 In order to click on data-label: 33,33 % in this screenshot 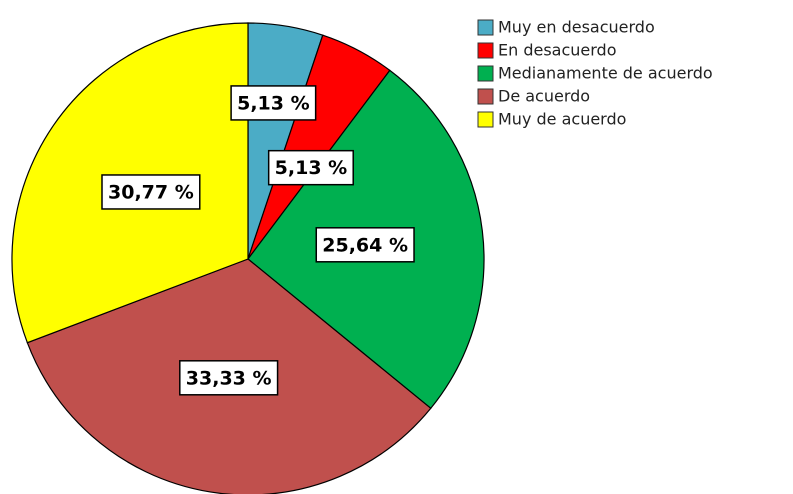, I will do `click(229, 378)`.